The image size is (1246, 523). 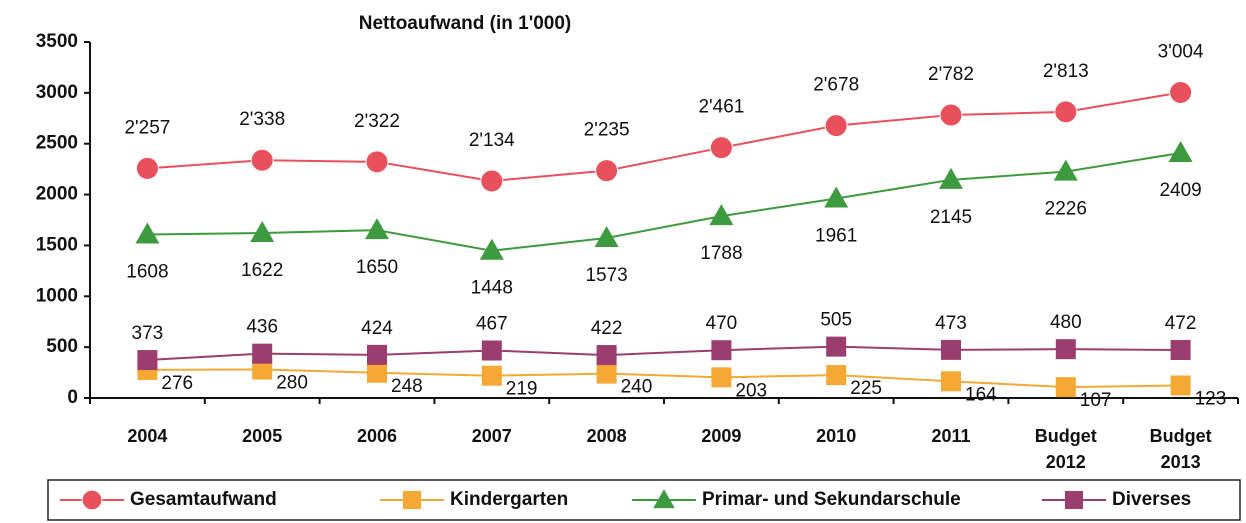 What do you see at coordinates (607, 130) in the screenshot?
I see `data-label: 2'235` at bounding box center [607, 130].